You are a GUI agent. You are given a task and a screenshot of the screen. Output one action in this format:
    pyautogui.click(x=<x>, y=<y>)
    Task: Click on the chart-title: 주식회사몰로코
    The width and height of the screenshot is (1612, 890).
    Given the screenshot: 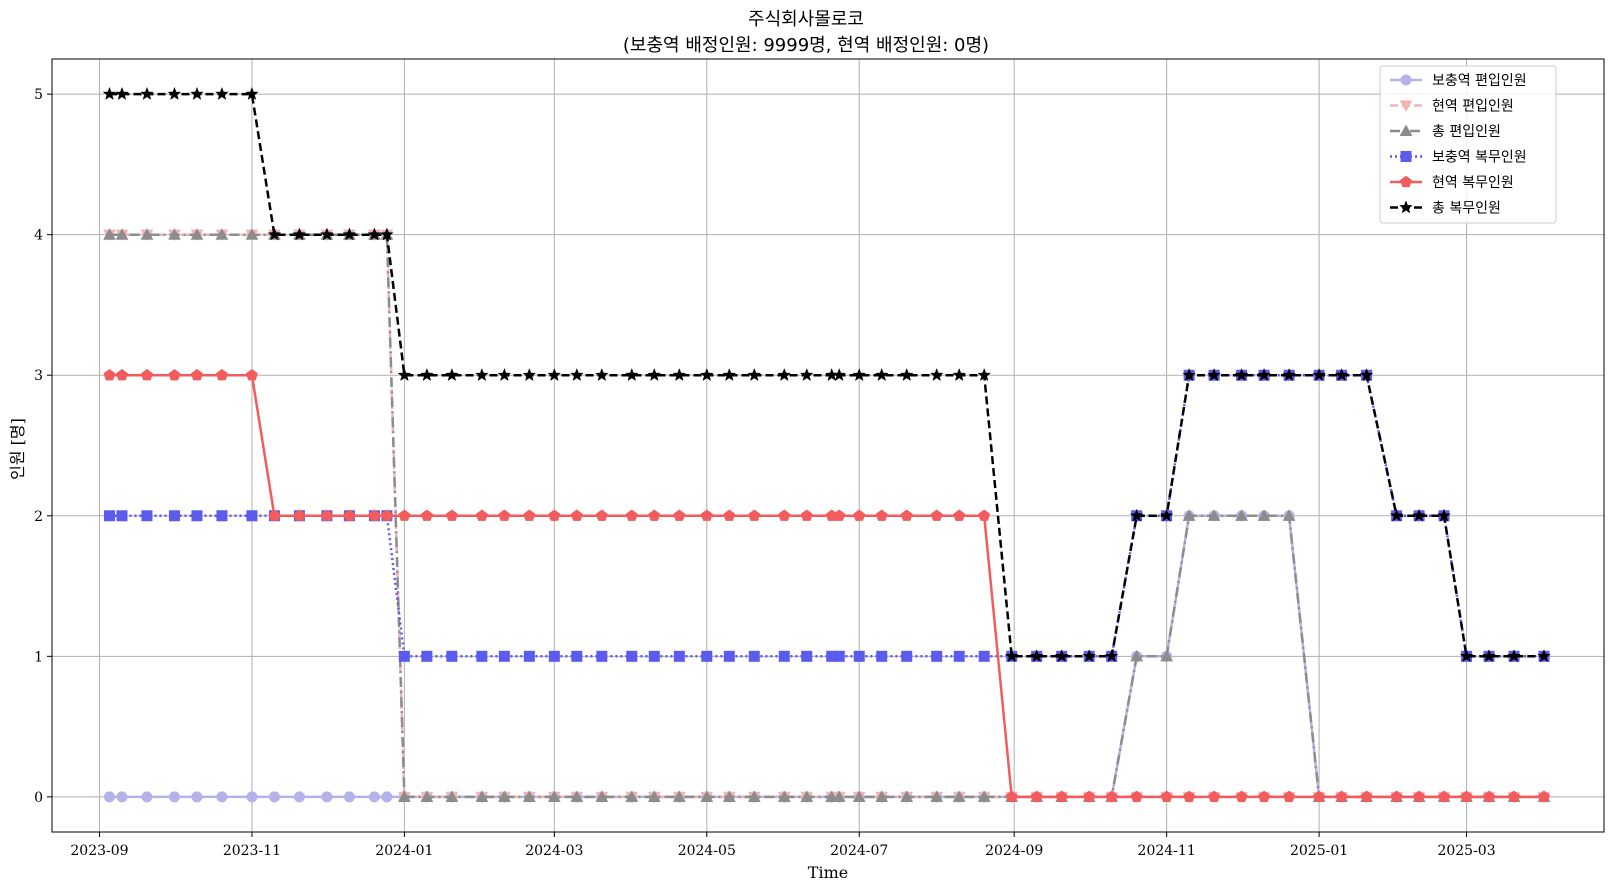 What is the action you would take?
    pyautogui.click(x=806, y=19)
    